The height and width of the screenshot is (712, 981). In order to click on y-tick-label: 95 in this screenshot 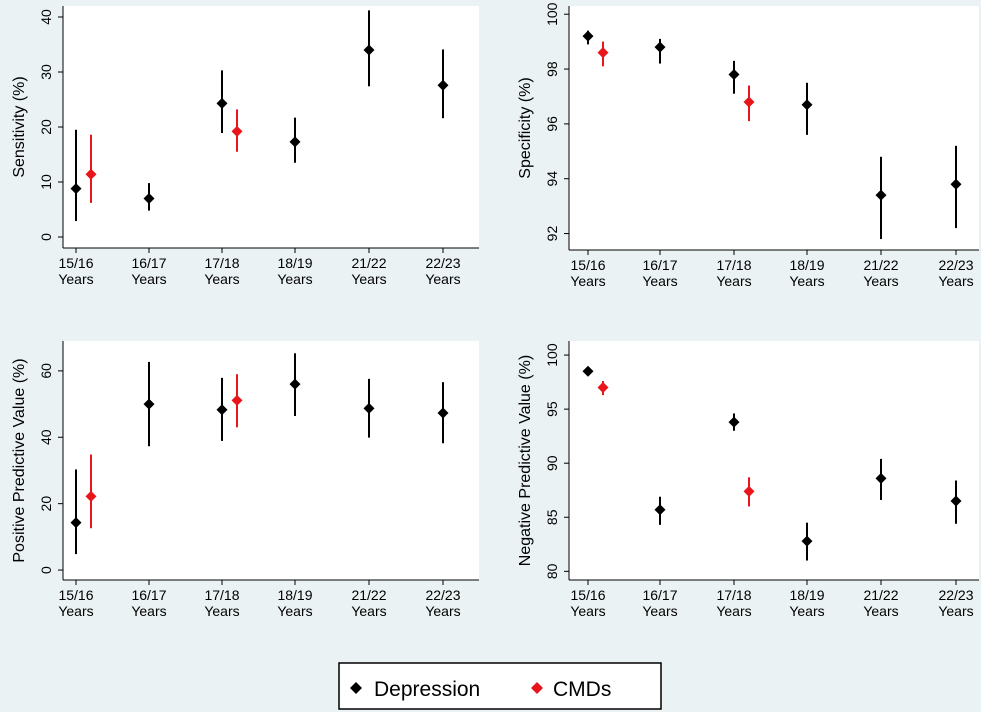, I will do `click(552, 409)`.